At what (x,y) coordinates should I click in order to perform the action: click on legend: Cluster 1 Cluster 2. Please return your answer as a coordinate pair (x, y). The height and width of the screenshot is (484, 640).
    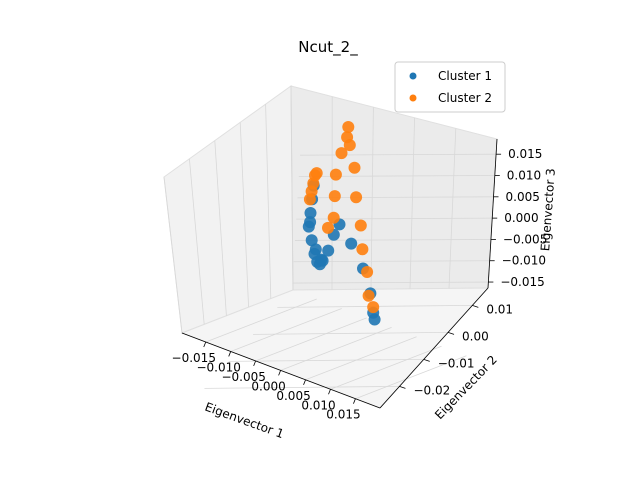
    Looking at the image, I should click on (450, 87).